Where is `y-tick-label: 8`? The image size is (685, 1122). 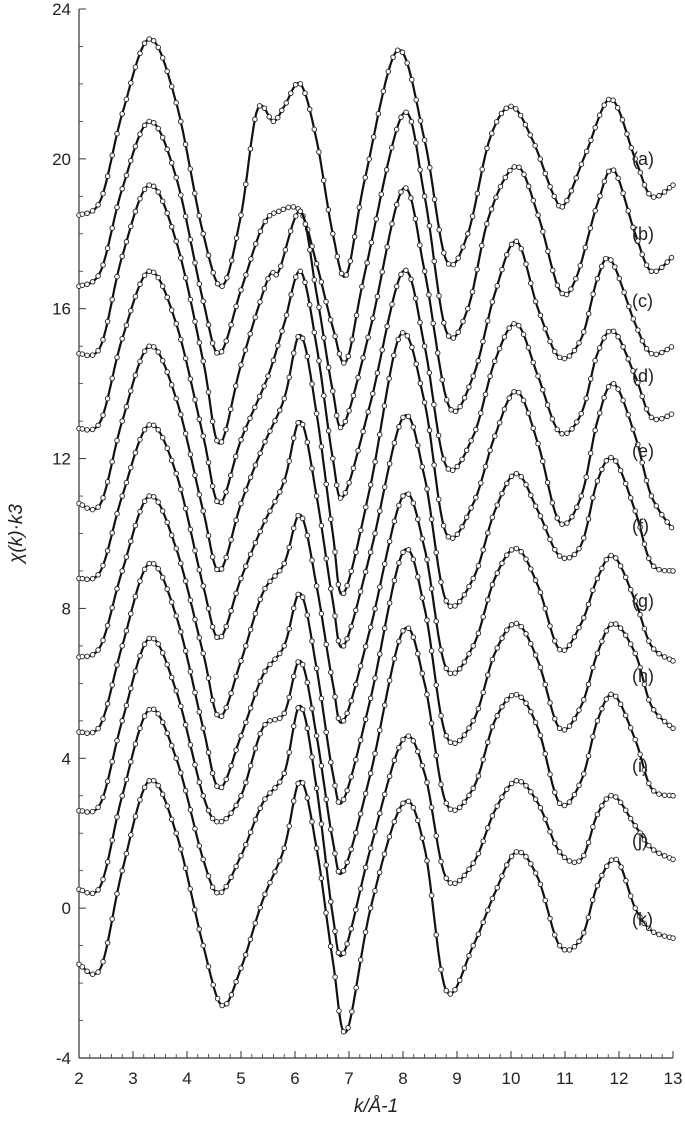
y-tick-label: 8 is located at coordinates (66, 608).